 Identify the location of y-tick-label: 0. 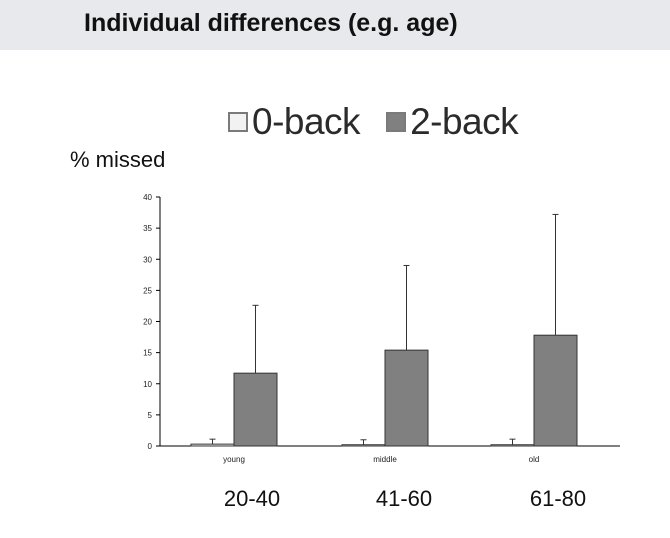
(150, 446).